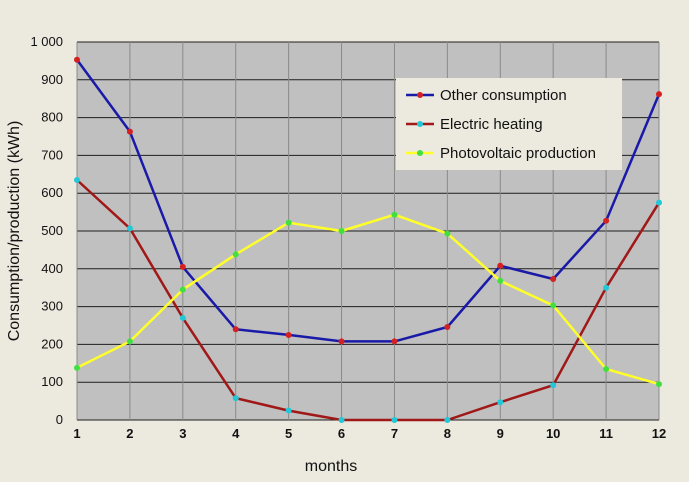 The image size is (689, 482). Describe the element at coordinates (14, 231) in the screenshot. I see `y-axis-label: Consumption/production (kWh)` at that location.